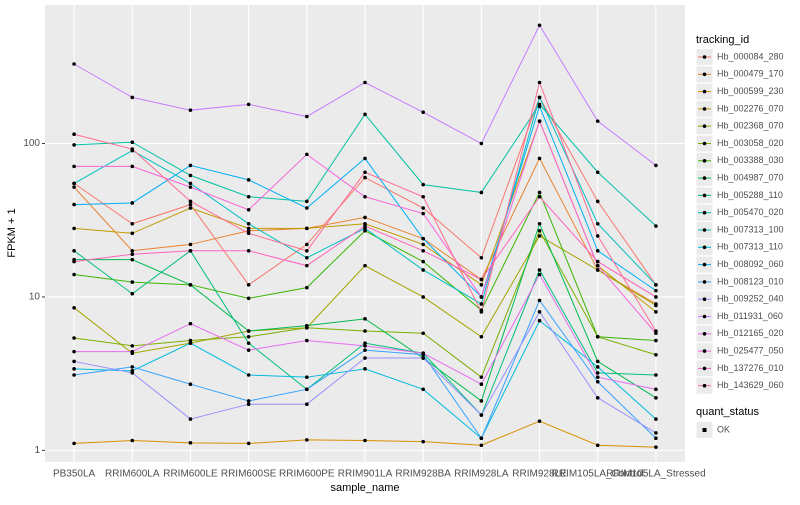 The image size is (800, 505). Describe the element at coordinates (750, 281) in the screenshot. I see `legend-label: Hb_008123_010` at that location.